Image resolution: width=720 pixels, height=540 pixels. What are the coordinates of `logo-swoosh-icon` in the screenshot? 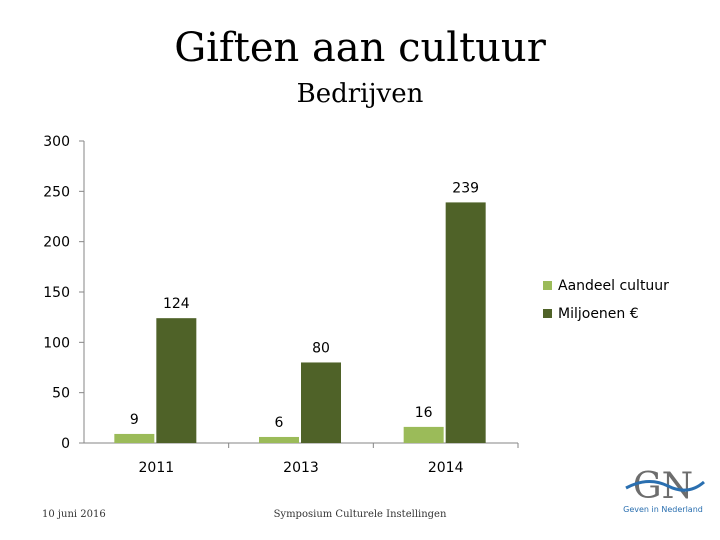 It's located at (665, 486).